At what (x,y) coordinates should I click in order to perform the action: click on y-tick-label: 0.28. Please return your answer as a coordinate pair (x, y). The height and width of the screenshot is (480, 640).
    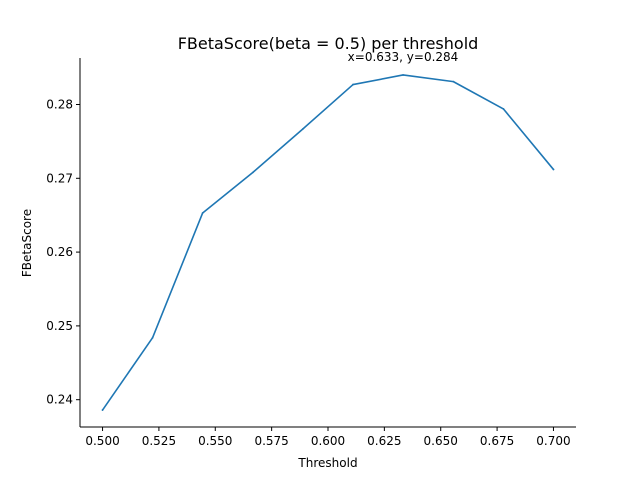
    Looking at the image, I should click on (59, 104).